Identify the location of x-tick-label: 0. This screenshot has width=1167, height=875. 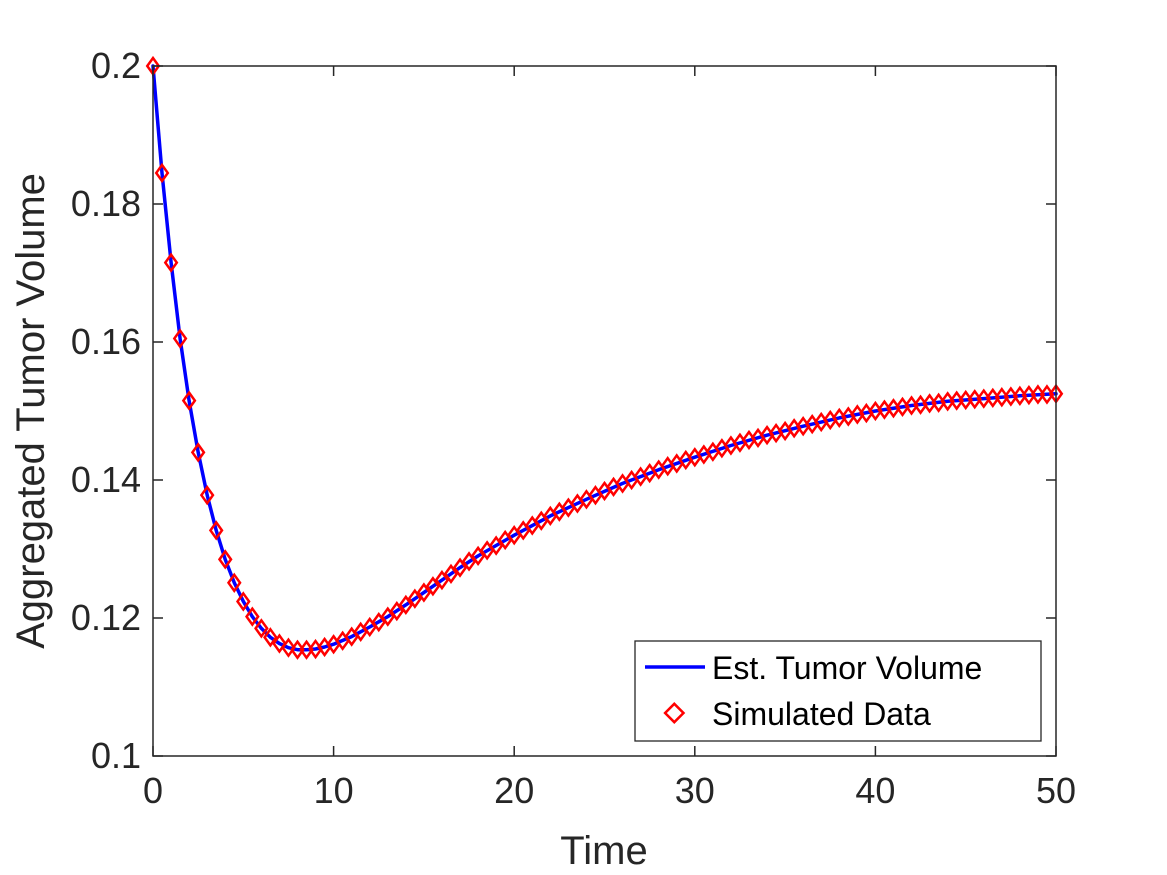
(153, 790).